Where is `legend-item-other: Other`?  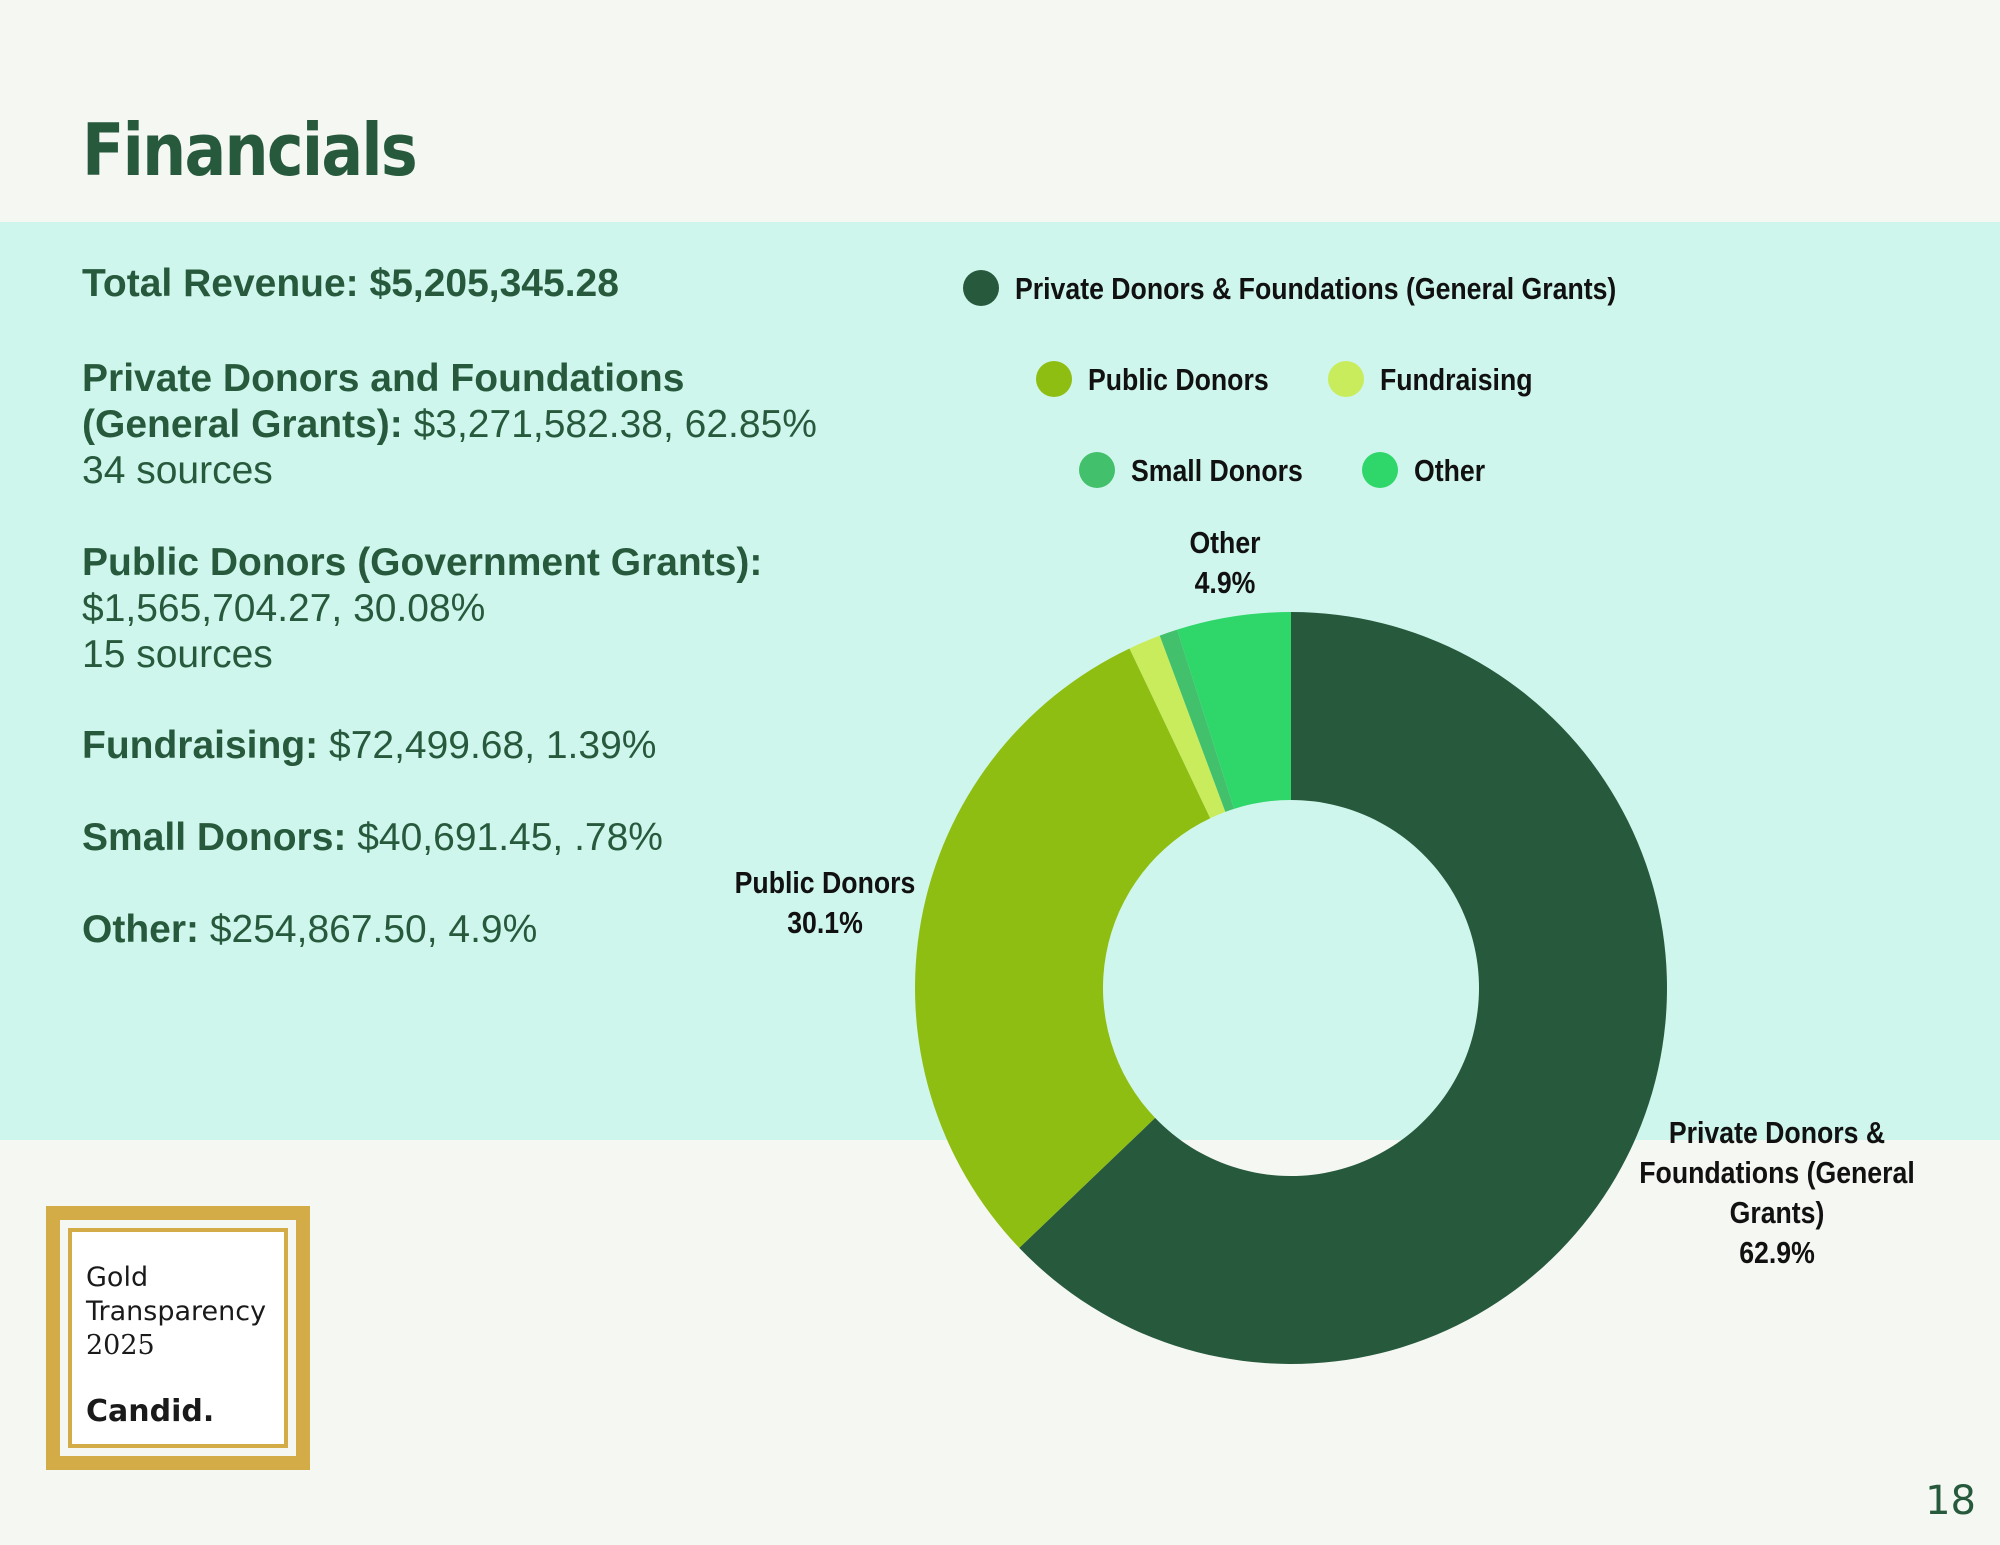 legend-item-other: Other is located at coordinates (1423, 470).